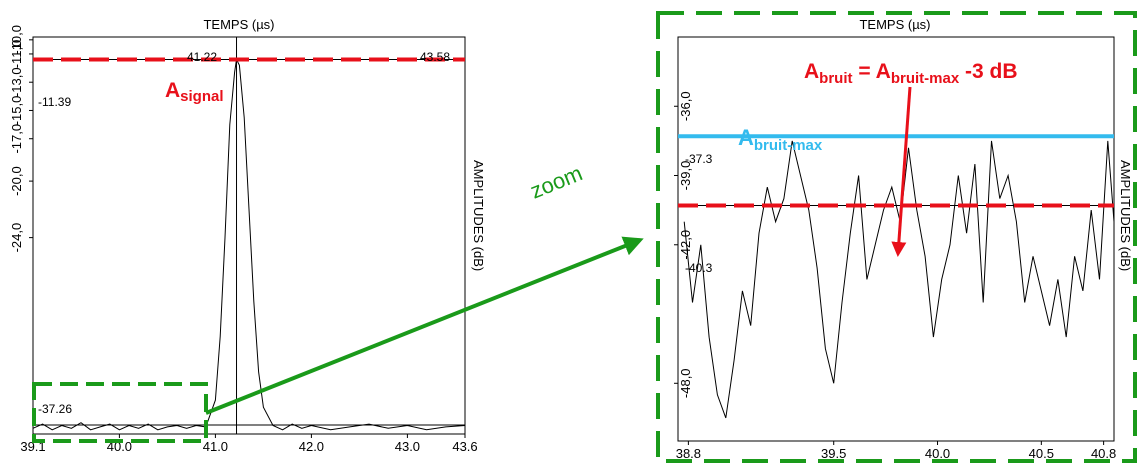 This screenshot has width=1138, height=464. I want to click on right-y-ticks: -36,0 -39,0 -42,0 -48,0, so click(683, 244).